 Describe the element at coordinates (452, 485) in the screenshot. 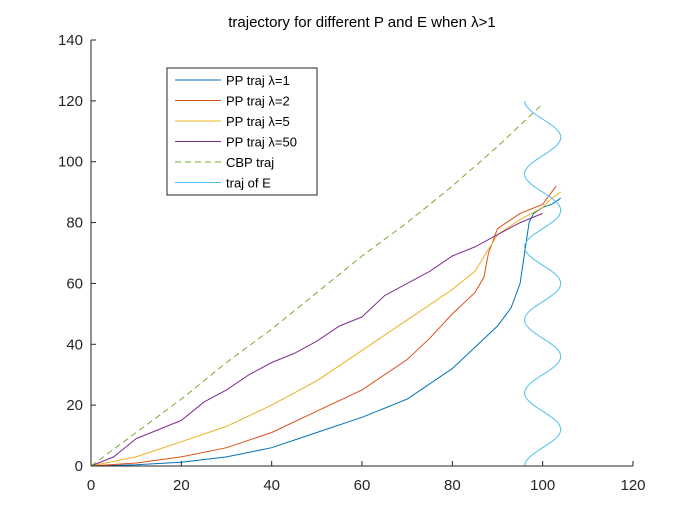

I see `x-tick-label: 80` at that location.